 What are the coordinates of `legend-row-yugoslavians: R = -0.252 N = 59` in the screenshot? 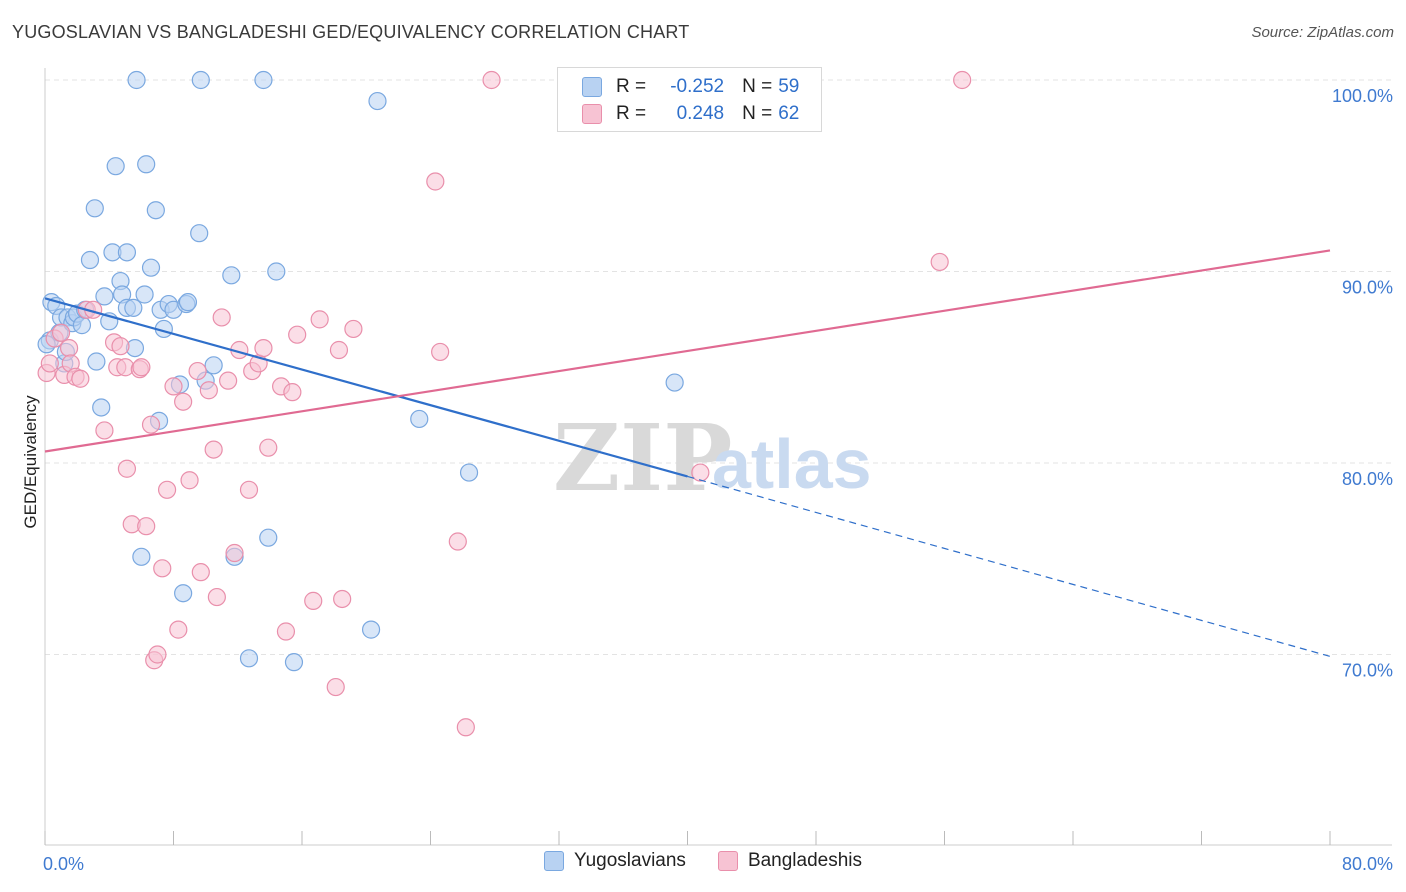 It's located at (690, 87).